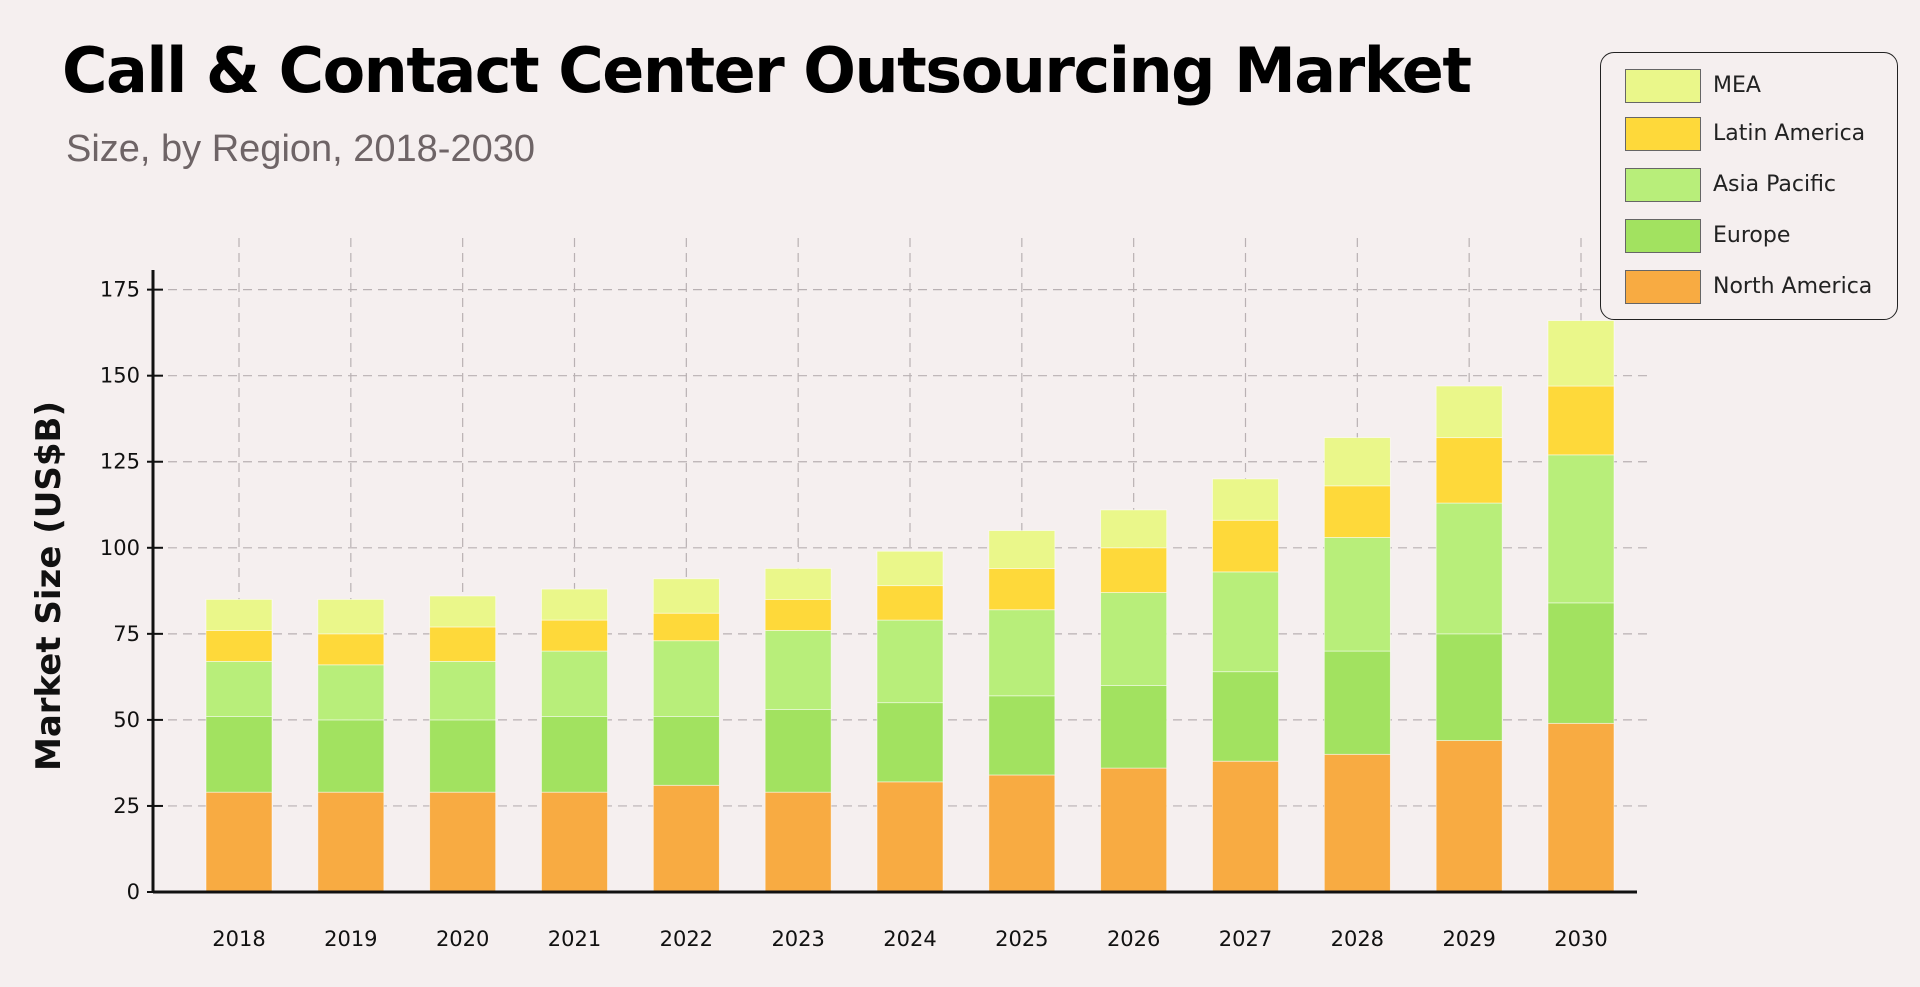  What do you see at coordinates (1357, 939) in the screenshot?
I see `x-tick-label-2028: 2028` at bounding box center [1357, 939].